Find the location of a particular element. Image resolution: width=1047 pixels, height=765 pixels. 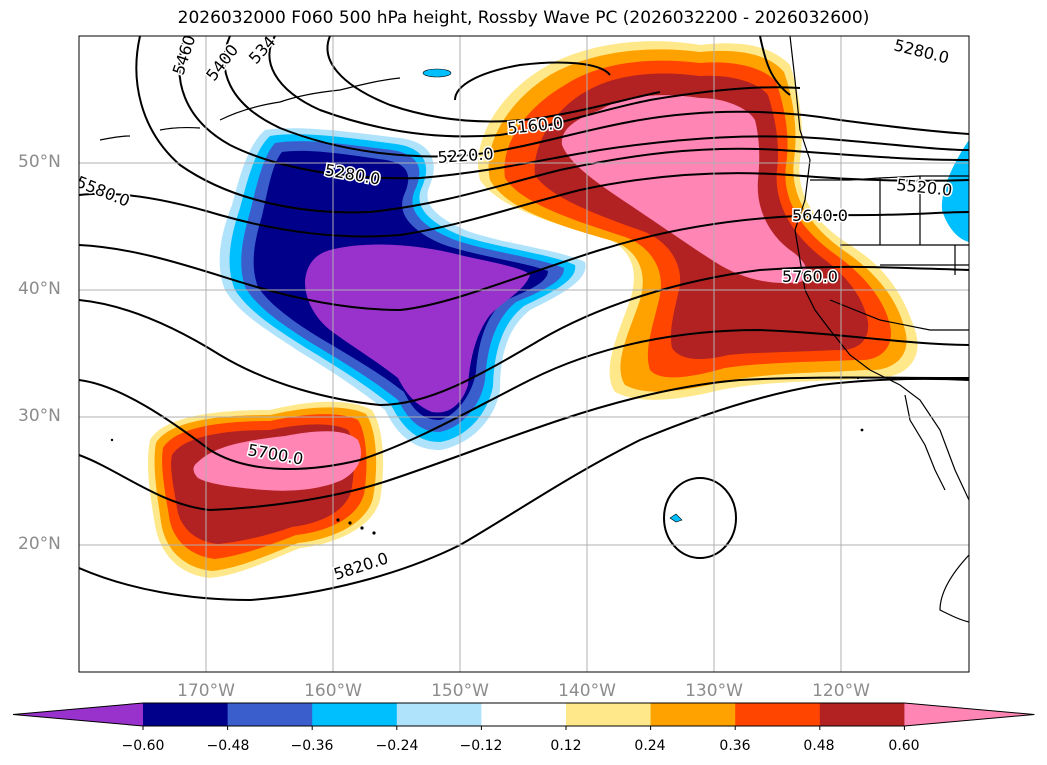

lon-label: 130°W is located at coordinates (714, 691).